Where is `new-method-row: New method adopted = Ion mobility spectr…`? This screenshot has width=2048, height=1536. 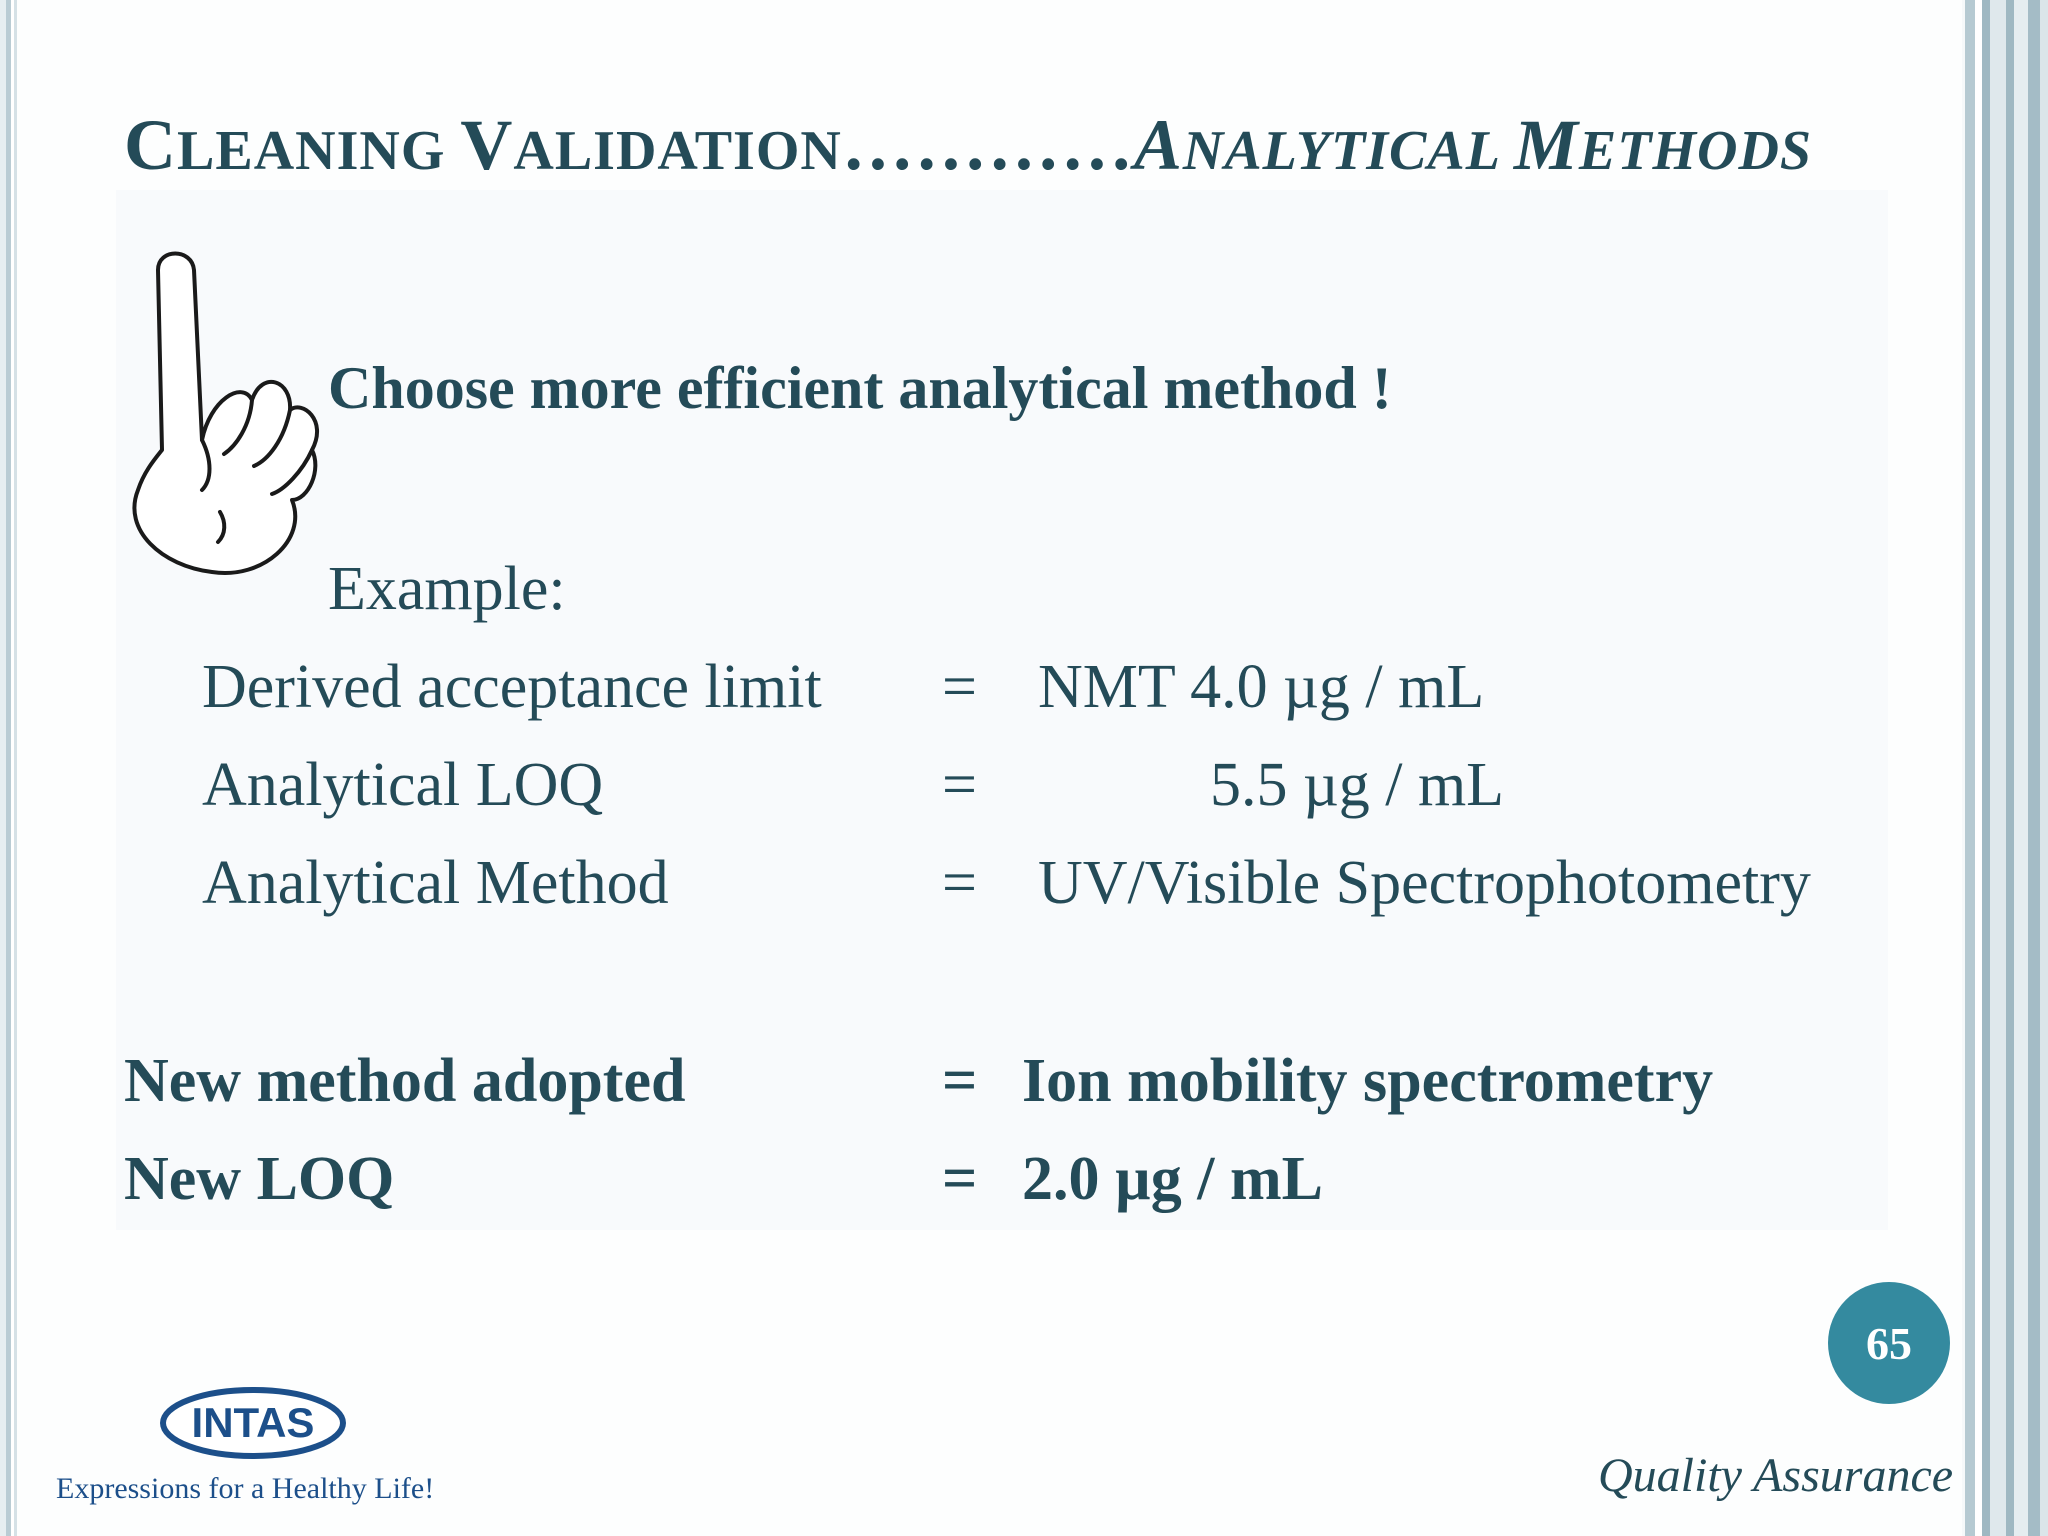
new-method-row: New method adopted = Ion mobility spectr… is located at coordinates (1024, 1086).